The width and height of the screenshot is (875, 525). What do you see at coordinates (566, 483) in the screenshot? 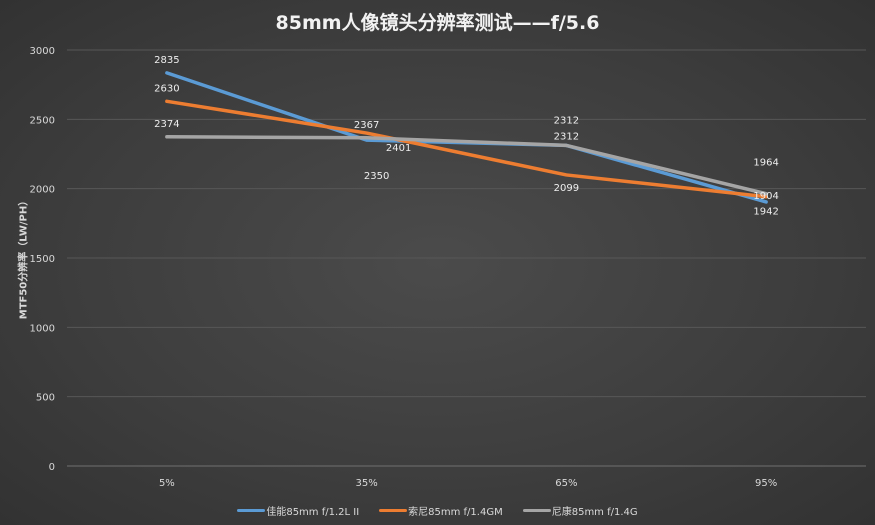
I see `x-tick-label: 65%` at bounding box center [566, 483].